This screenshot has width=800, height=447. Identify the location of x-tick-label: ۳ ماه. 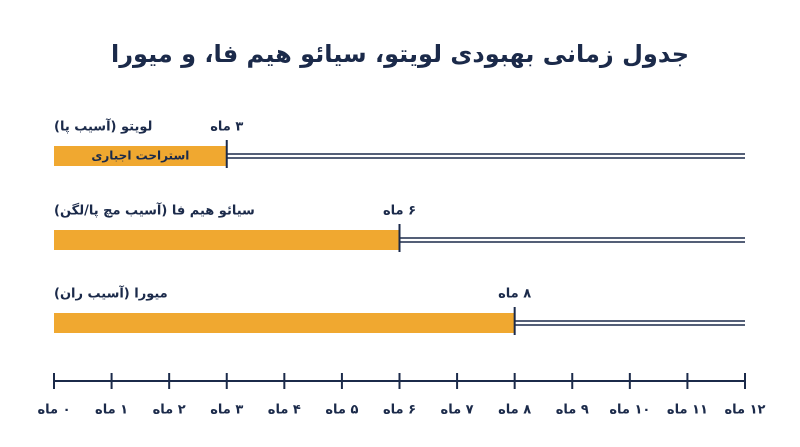
(226, 410).